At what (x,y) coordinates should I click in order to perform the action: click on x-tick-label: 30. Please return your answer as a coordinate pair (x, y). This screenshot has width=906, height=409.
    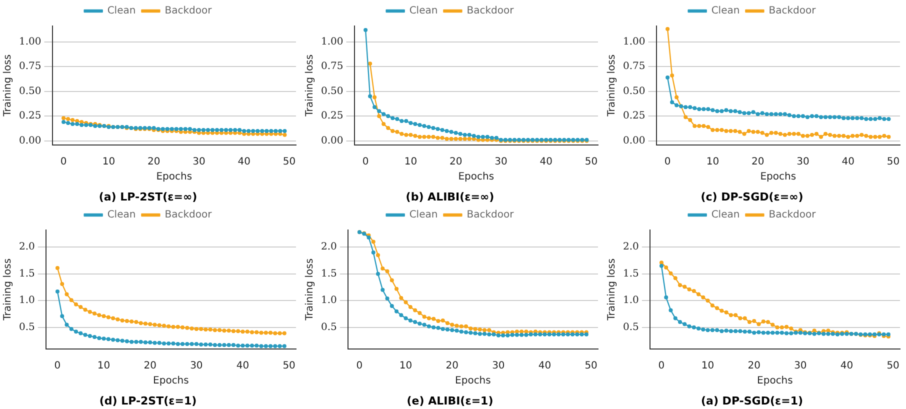
    Looking at the image, I should click on (498, 366).